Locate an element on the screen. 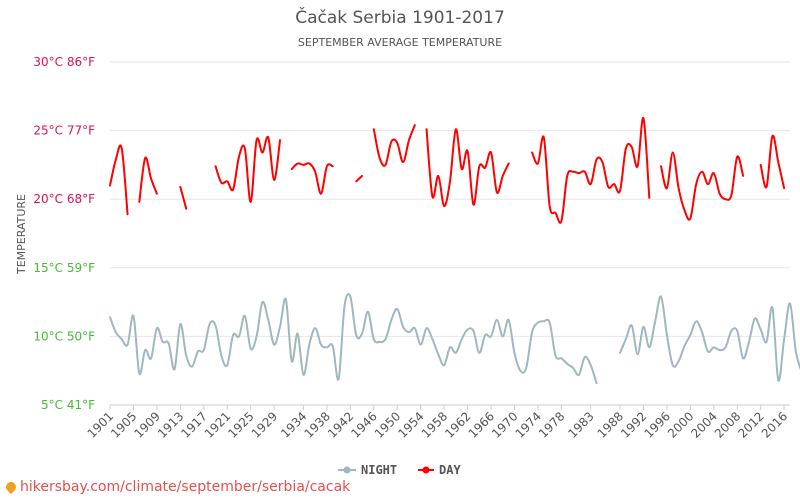  x-tick-label: 1934 is located at coordinates (293, 424).